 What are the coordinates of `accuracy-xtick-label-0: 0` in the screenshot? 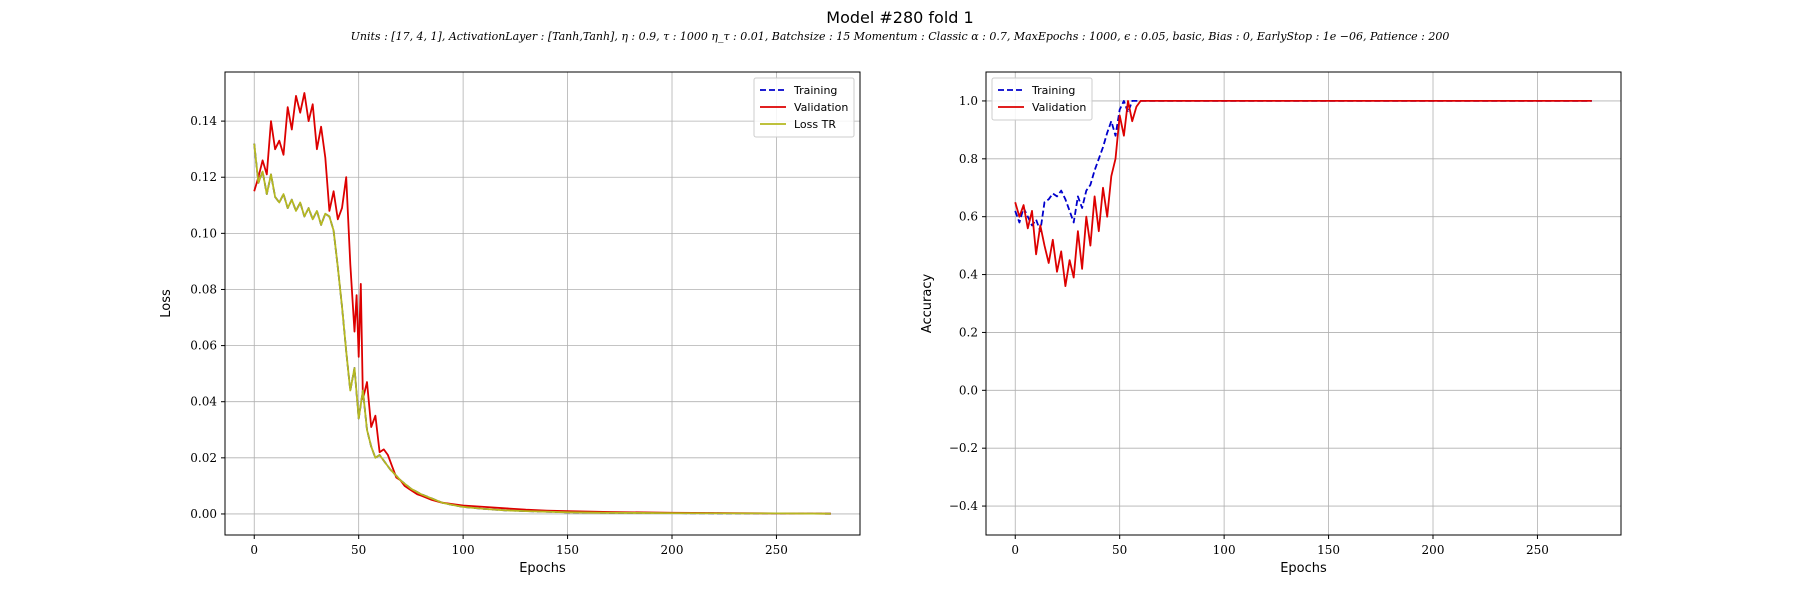 It's located at (1015, 550).